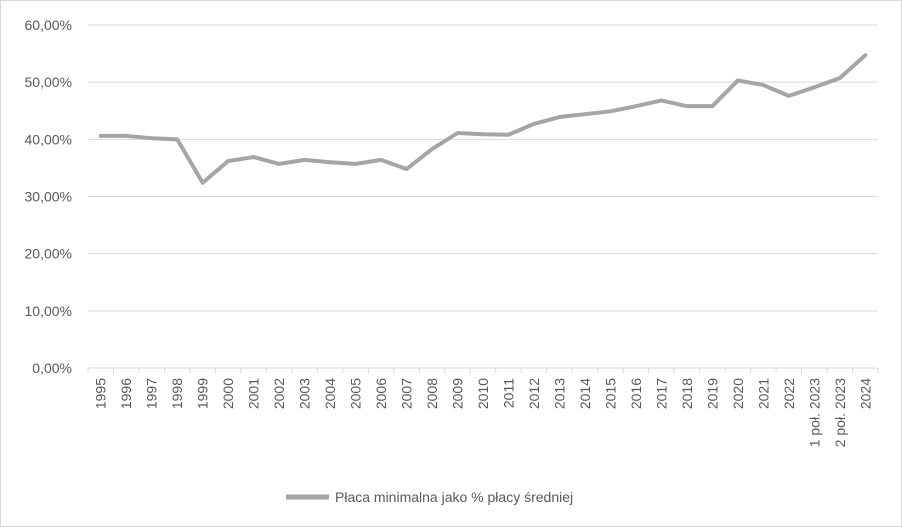 Image resolution: width=902 pixels, height=531 pixels. I want to click on x-tick-label: 2014, so click(585, 393).